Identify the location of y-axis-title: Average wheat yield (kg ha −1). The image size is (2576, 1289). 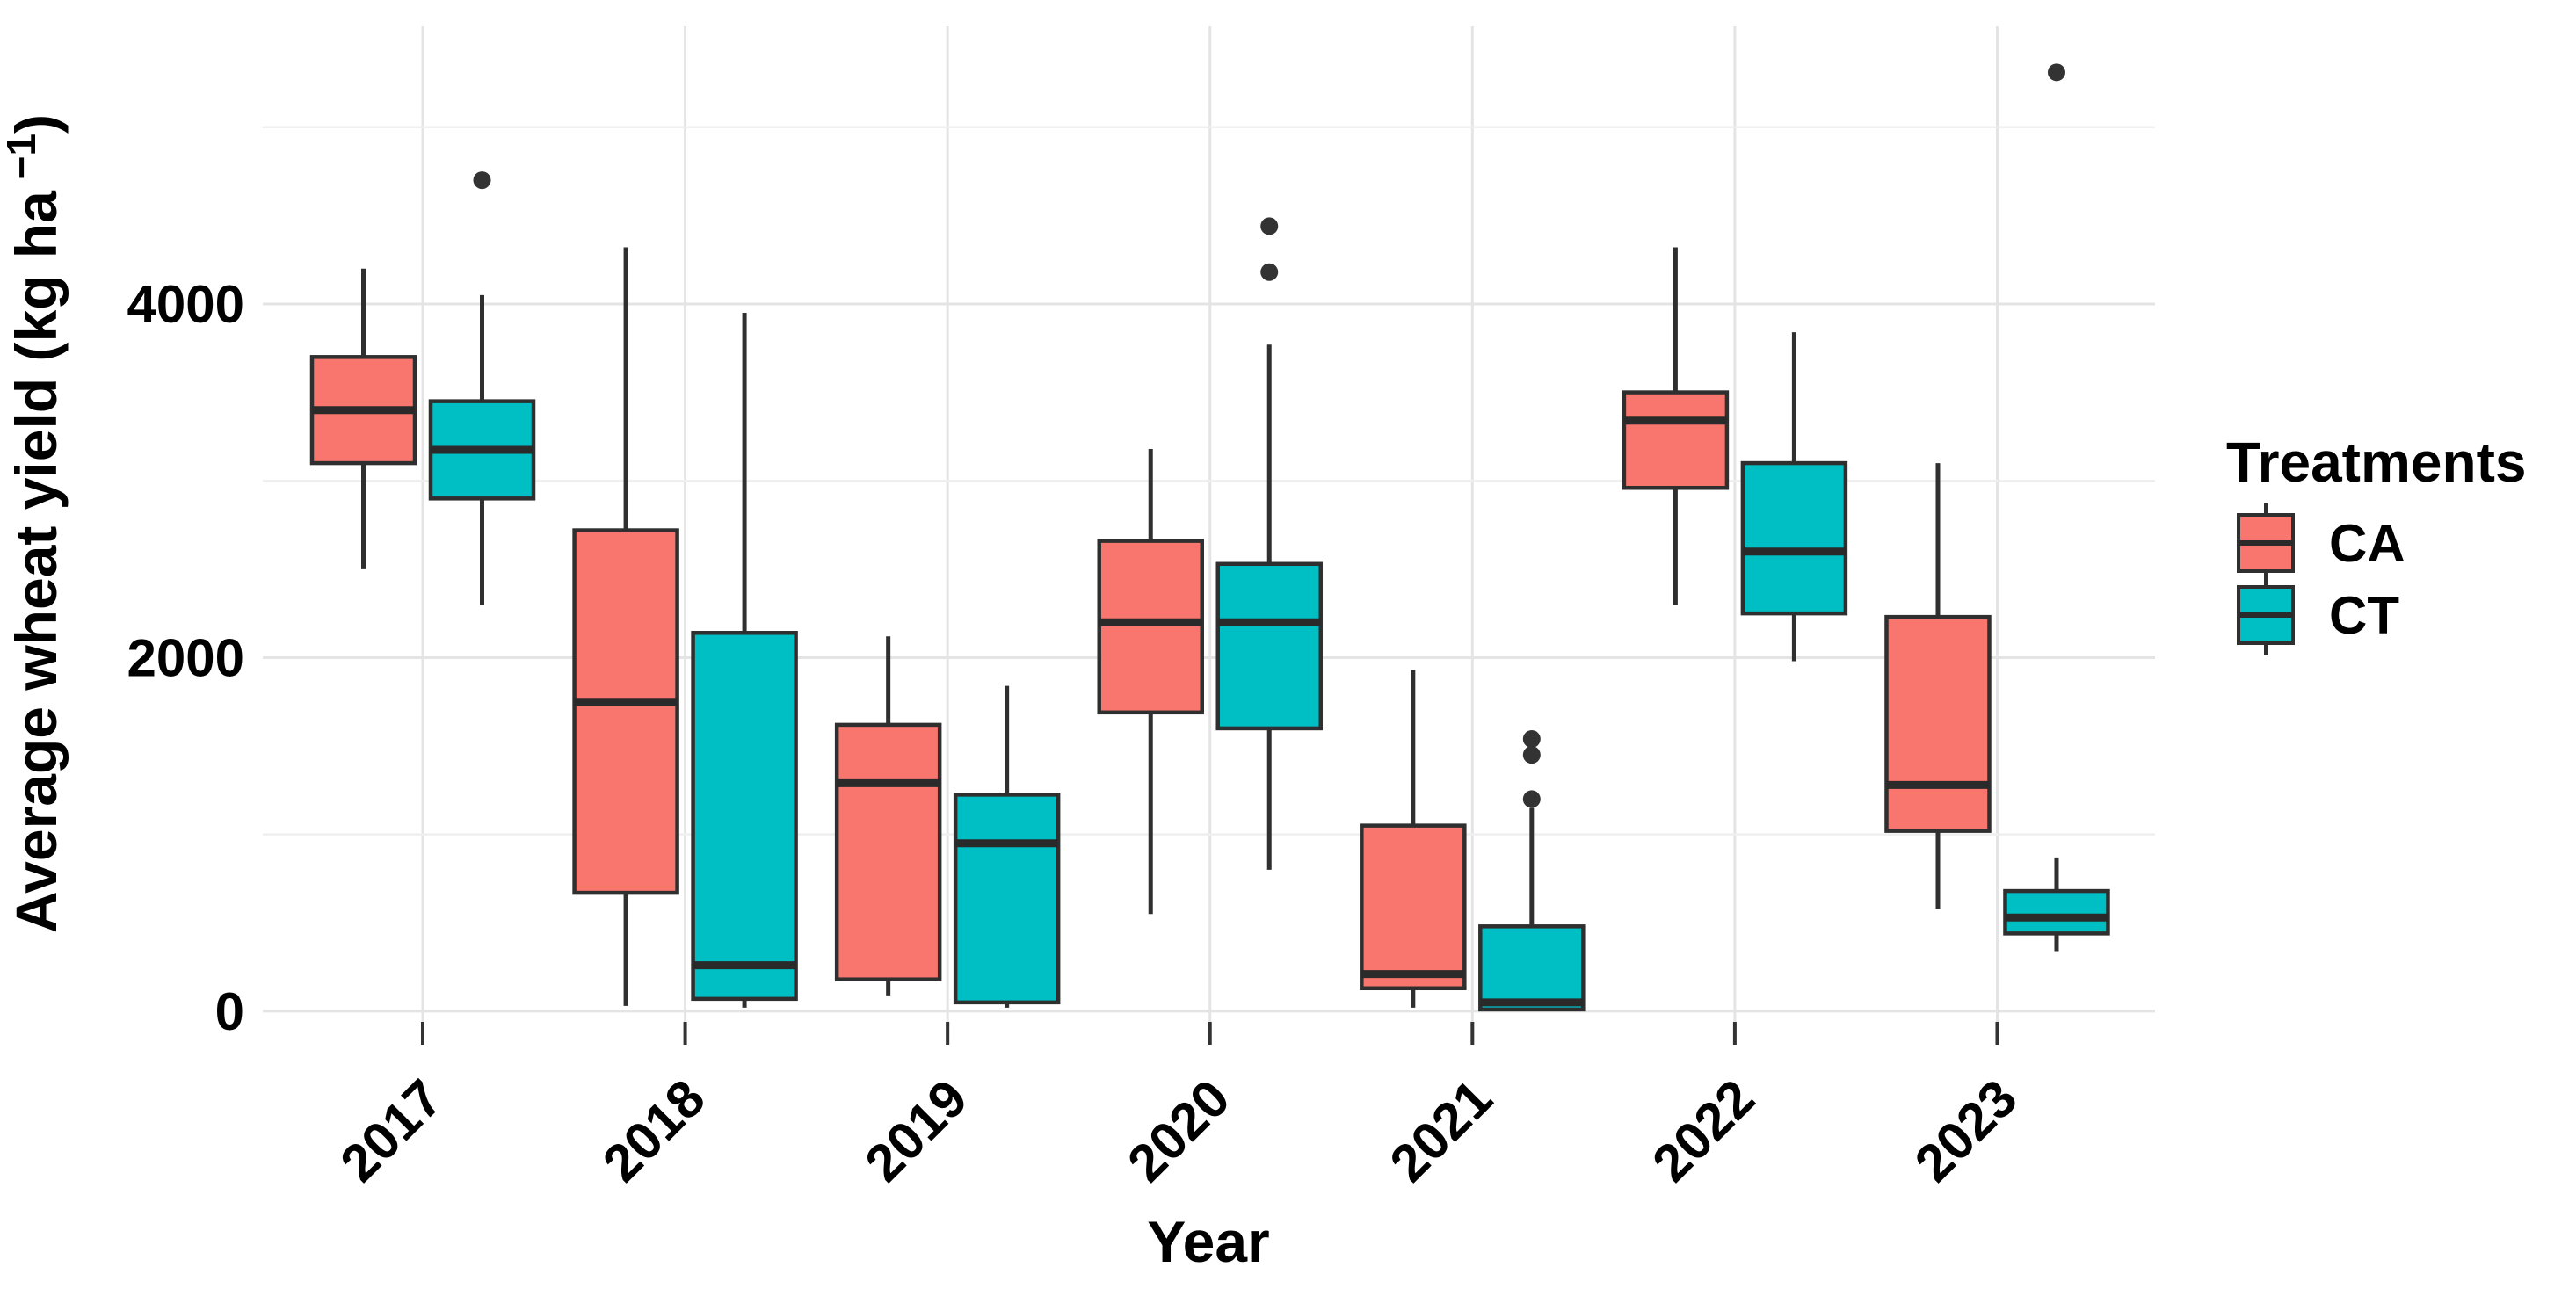
(34, 523).